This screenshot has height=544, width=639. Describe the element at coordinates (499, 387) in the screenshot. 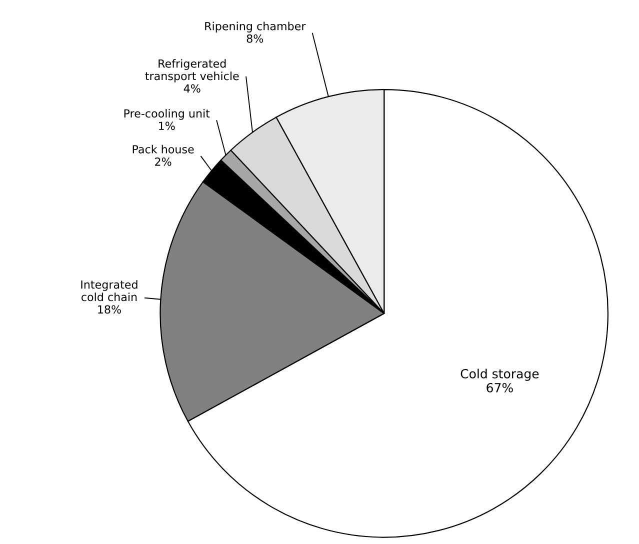

I see `data-label: 67%` at that location.